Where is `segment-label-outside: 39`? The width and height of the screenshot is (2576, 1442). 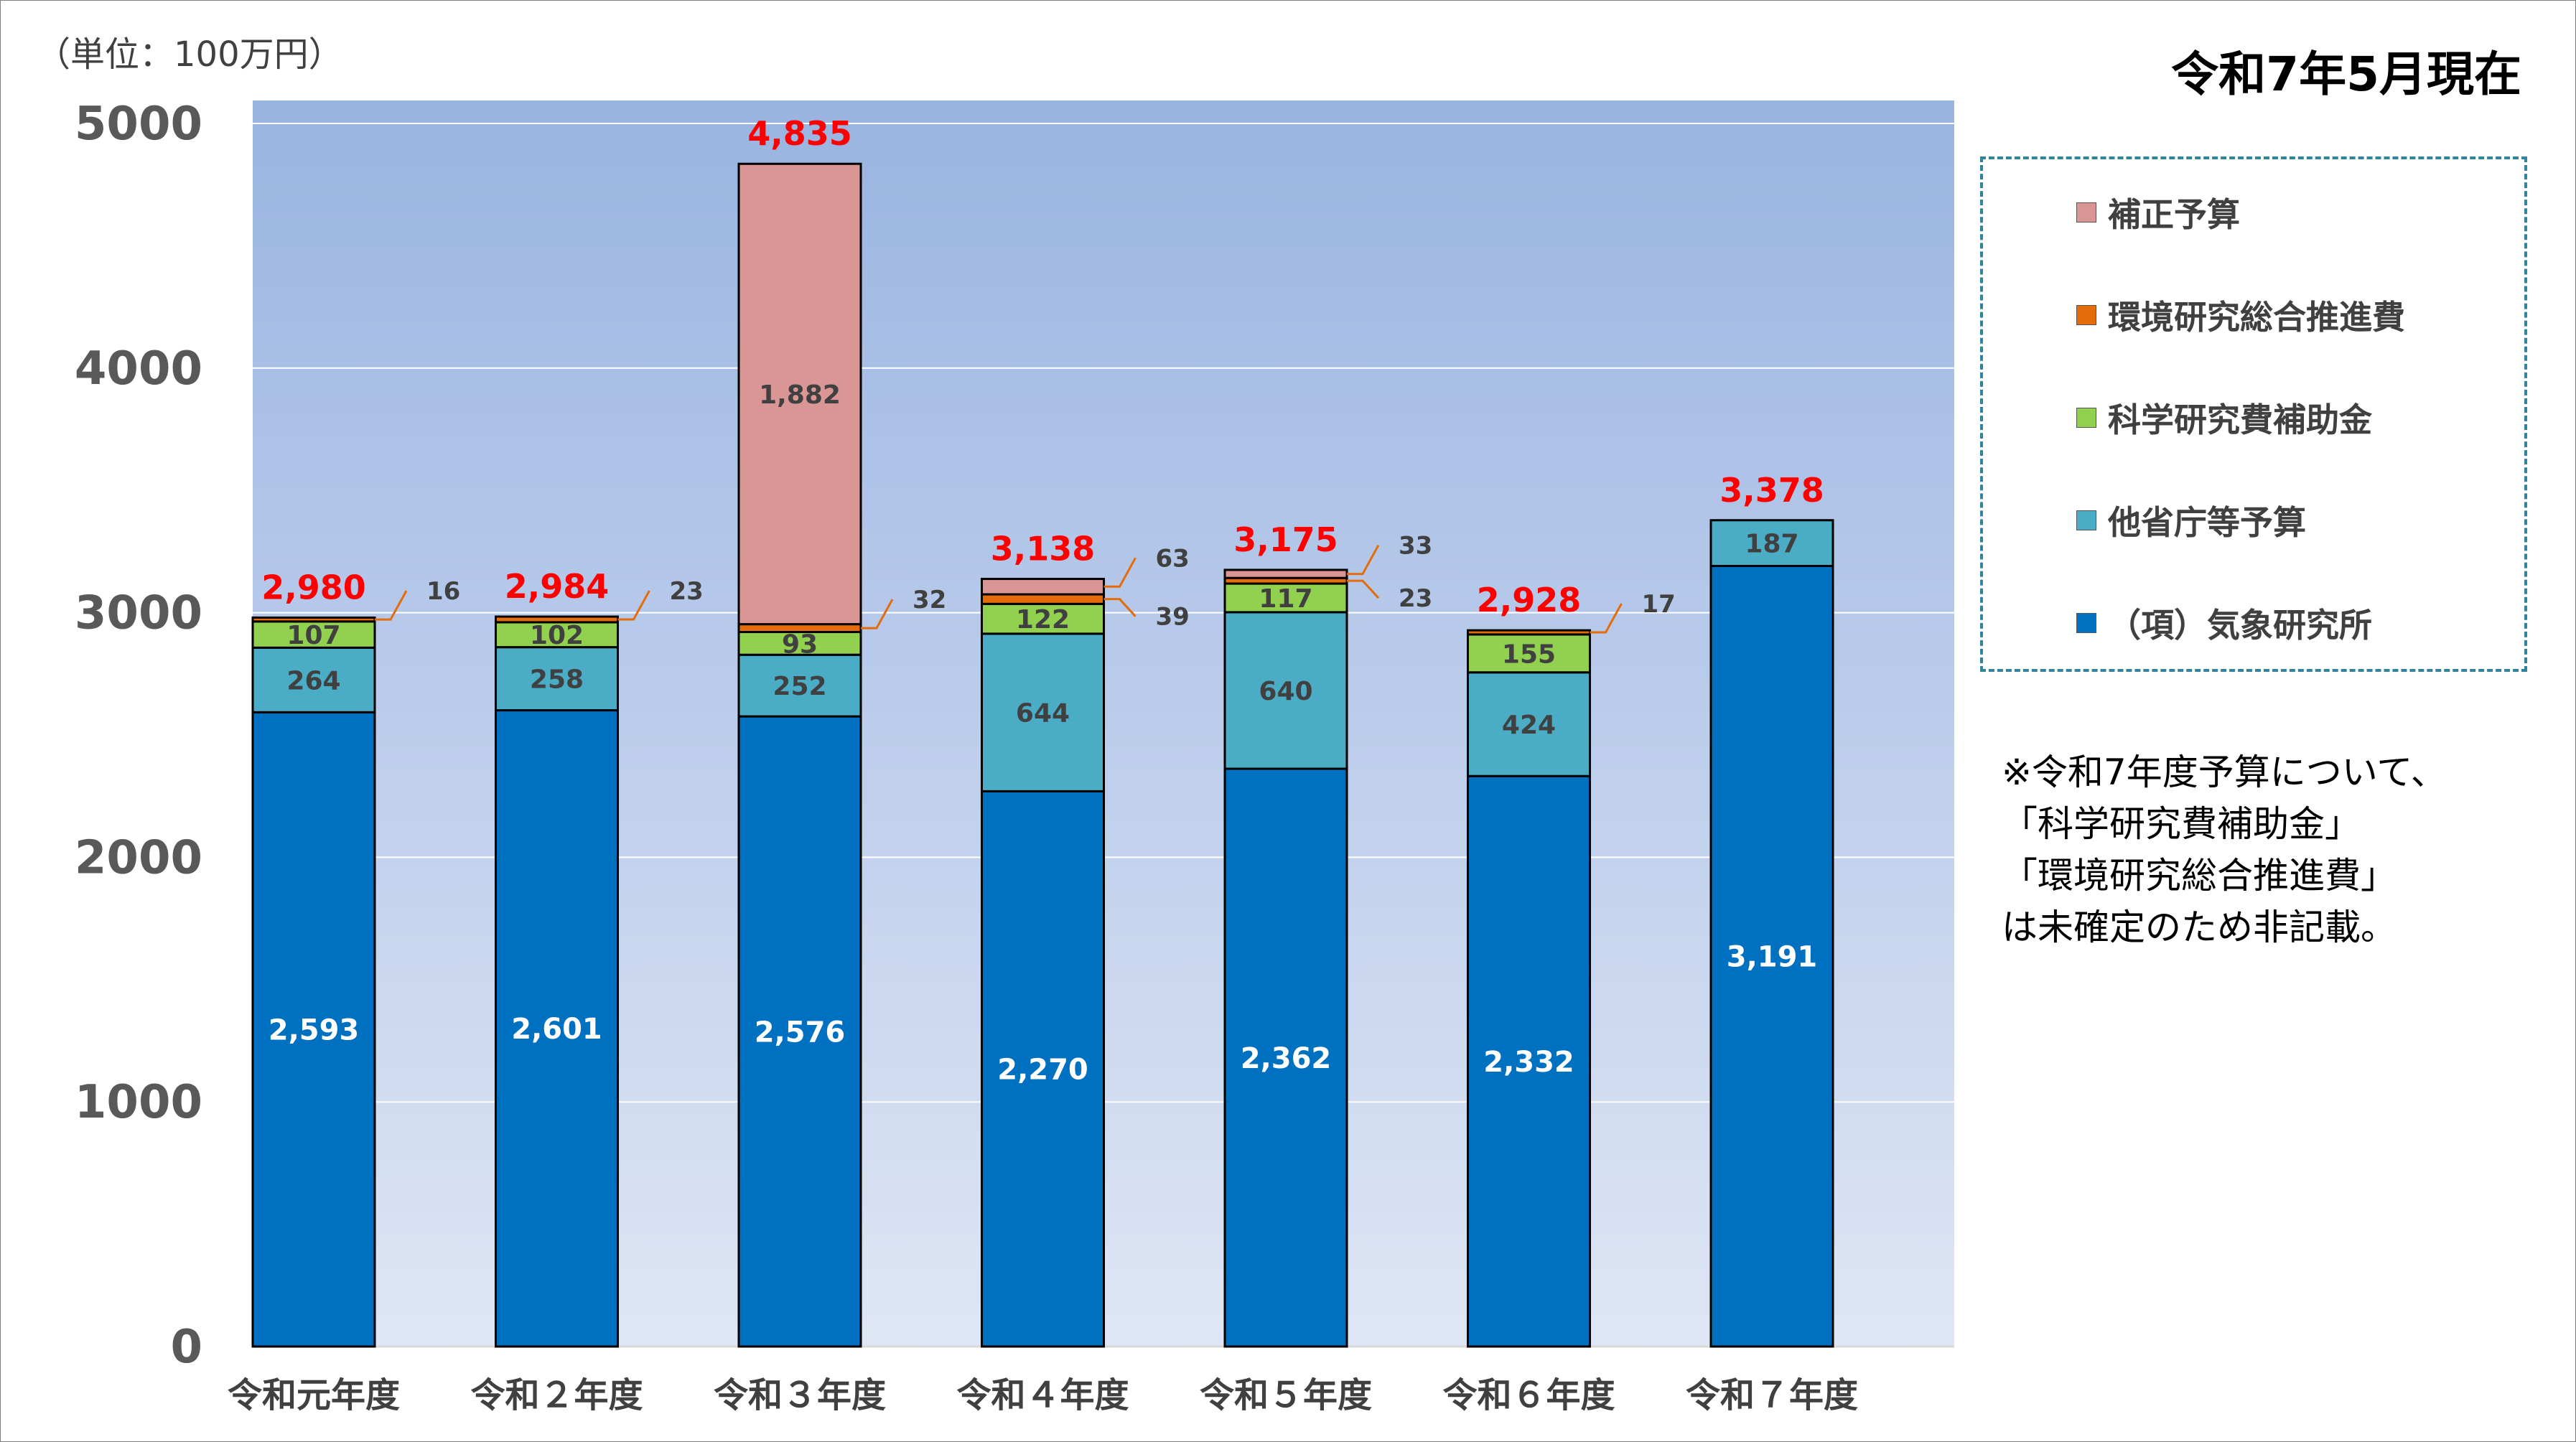
segment-label-outside: 39 is located at coordinates (1173, 617).